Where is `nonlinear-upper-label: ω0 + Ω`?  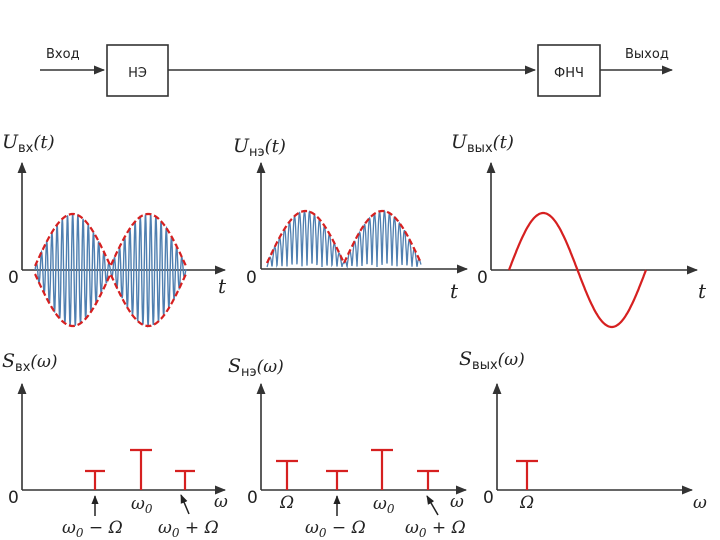
nonlinear-upper-label: ω0 + Ω is located at coordinates (435, 529).